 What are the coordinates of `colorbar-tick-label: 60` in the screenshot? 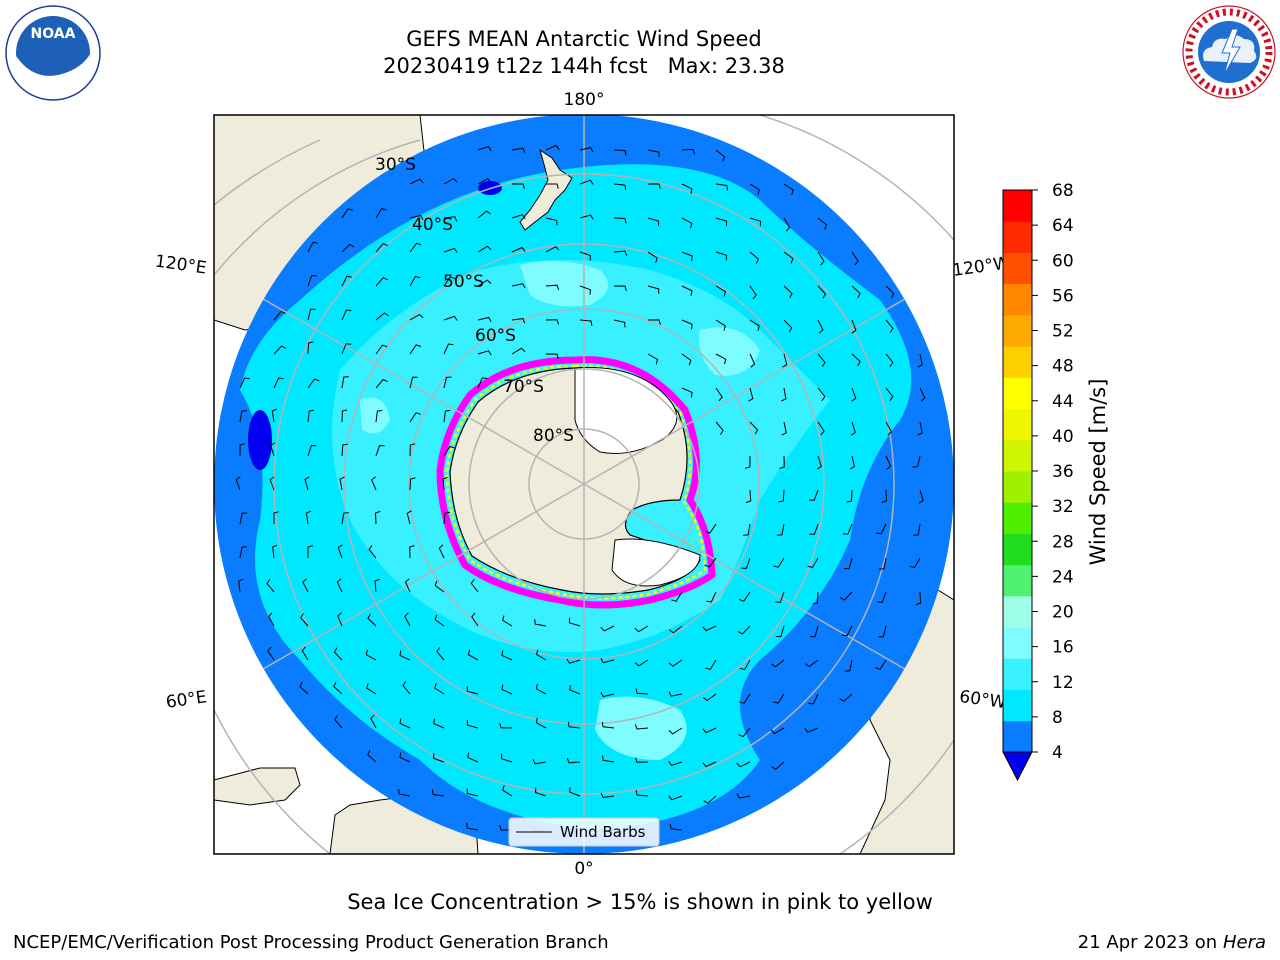 It's located at (1063, 261).